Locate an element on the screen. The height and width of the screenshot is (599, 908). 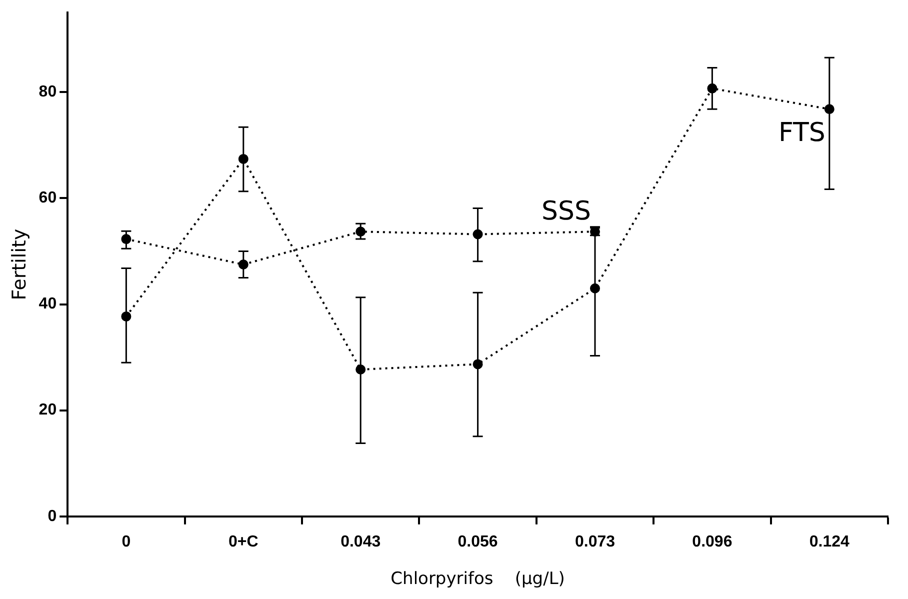
y-tick-label: 20 is located at coordinates (47, 410).